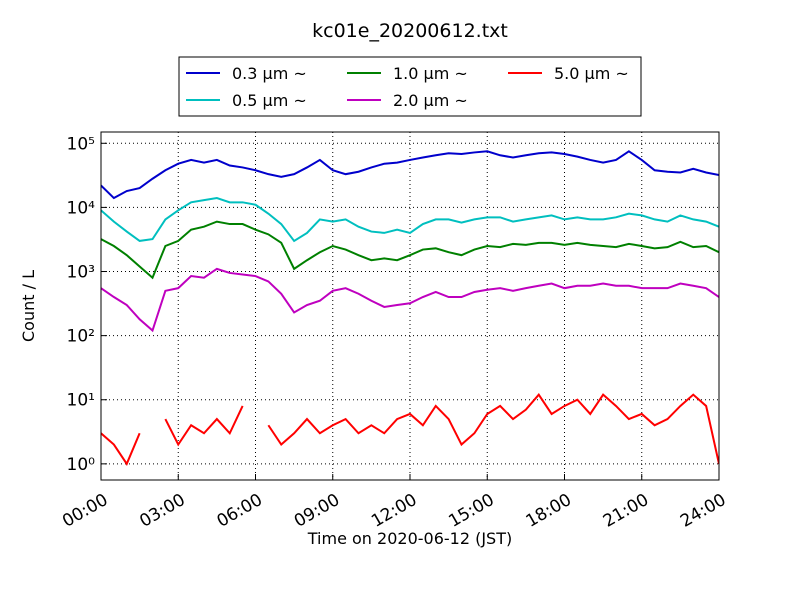  I want to click on y-tick-label: 10³, so click(81, 273).